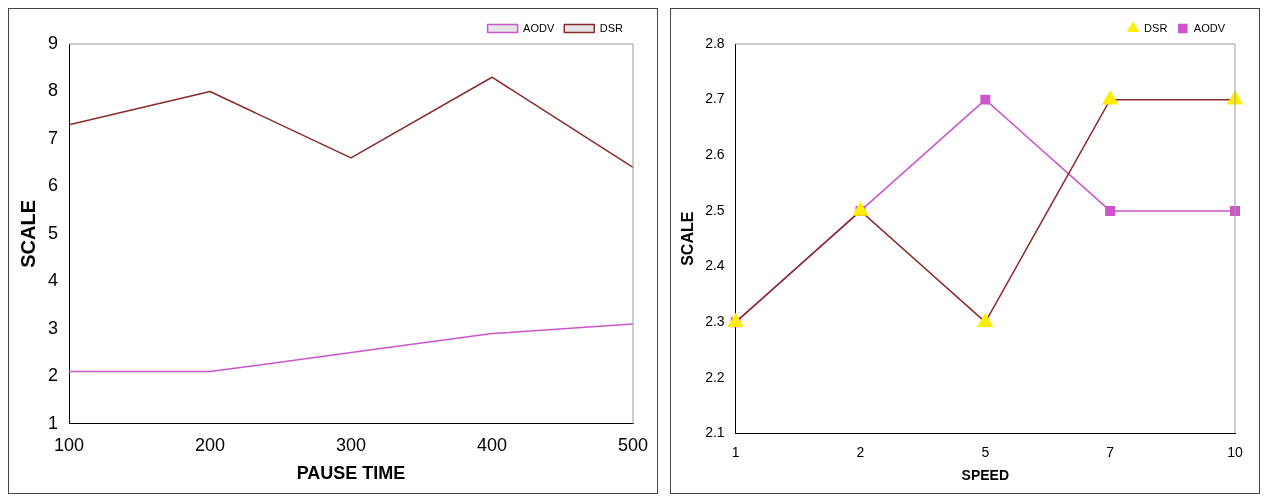  Describe the element at coordinates (715, 321) in the screenshot. I see `y-tick-label: 2.3` at that location.